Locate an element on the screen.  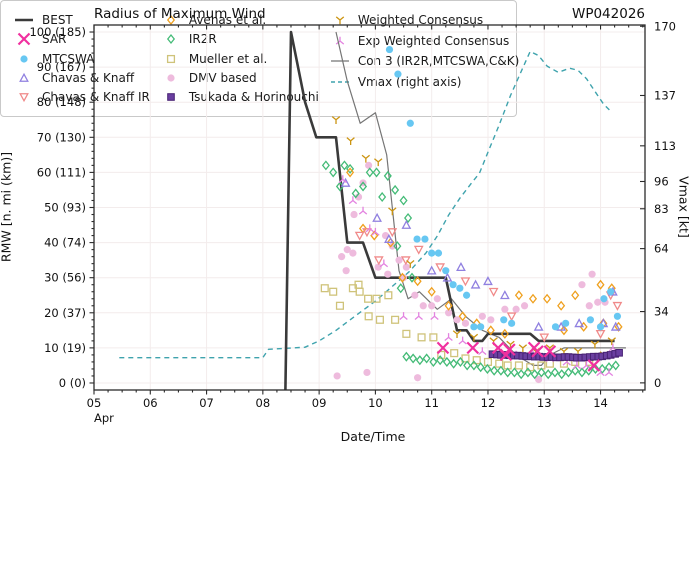
y-left-tick-label: 60 (111) is located at coordinates (61, 172).